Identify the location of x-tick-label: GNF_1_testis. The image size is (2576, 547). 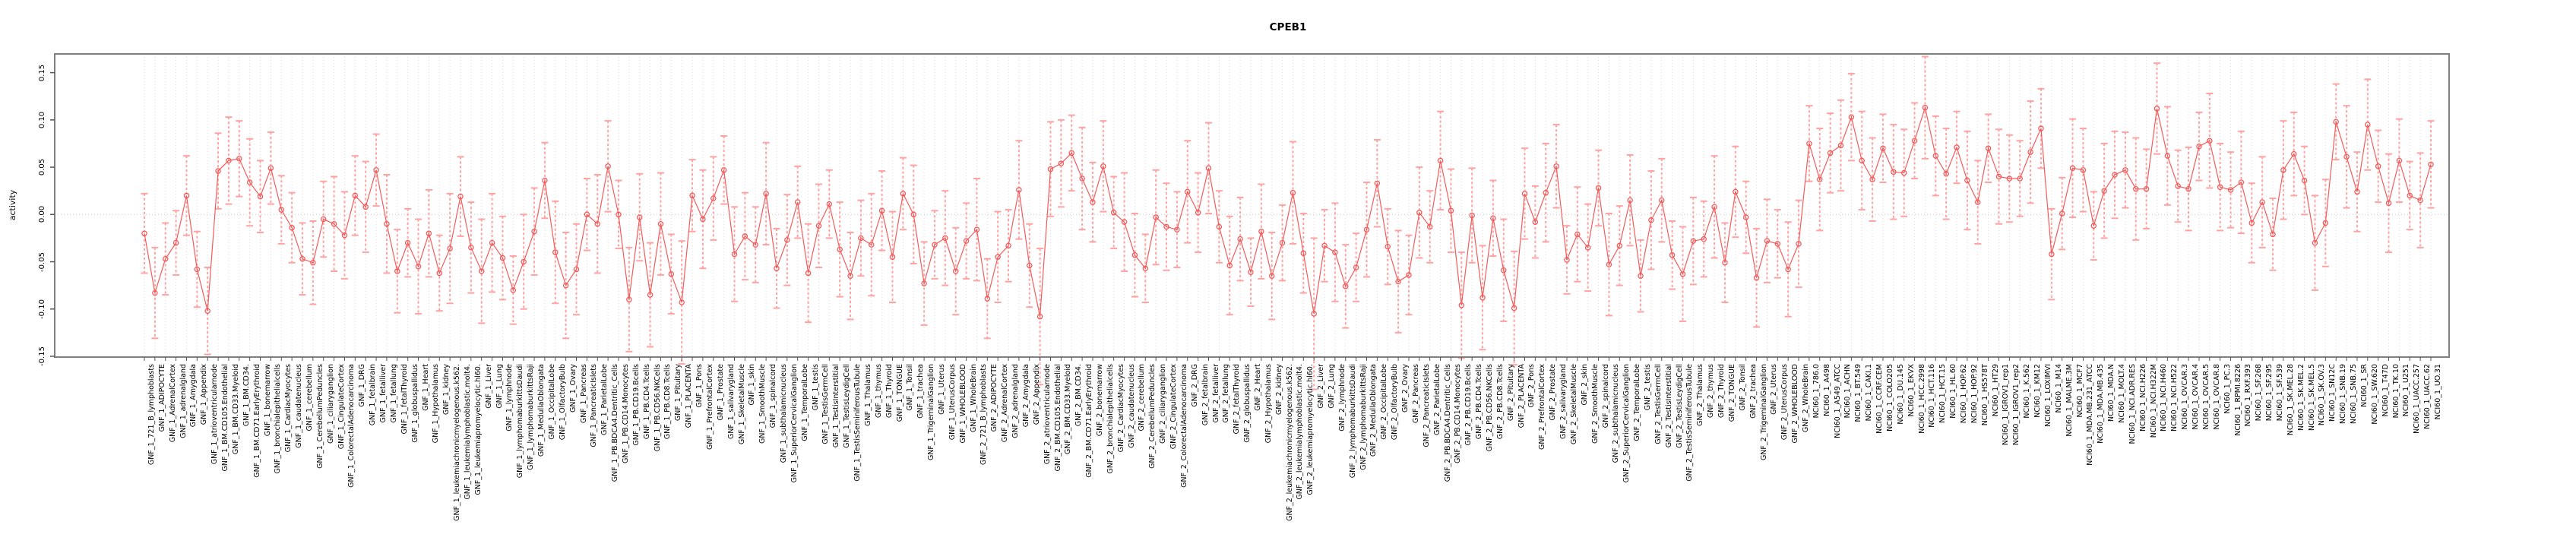
(815, 387).